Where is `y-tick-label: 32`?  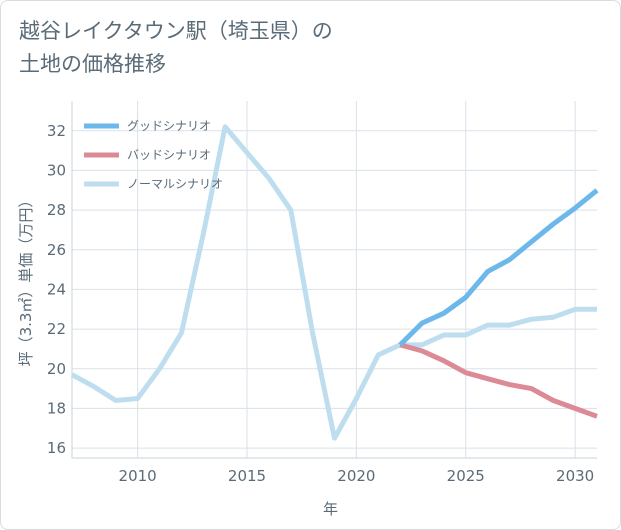 y-tick-label: 32 is located at coordinates (56, 131).